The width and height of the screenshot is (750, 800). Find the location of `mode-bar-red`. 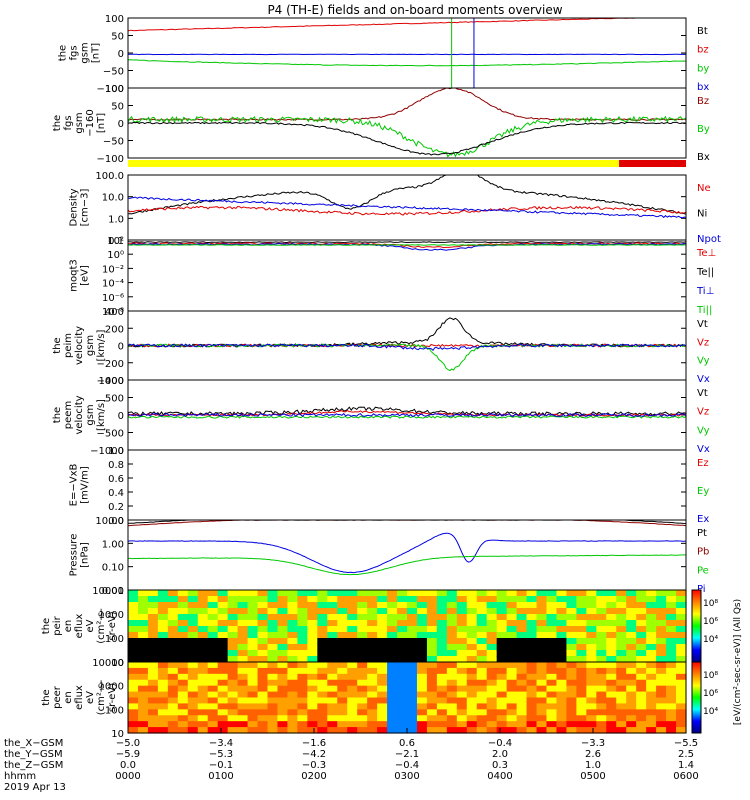

mode-bar-red is located at coordinates (652, 163).